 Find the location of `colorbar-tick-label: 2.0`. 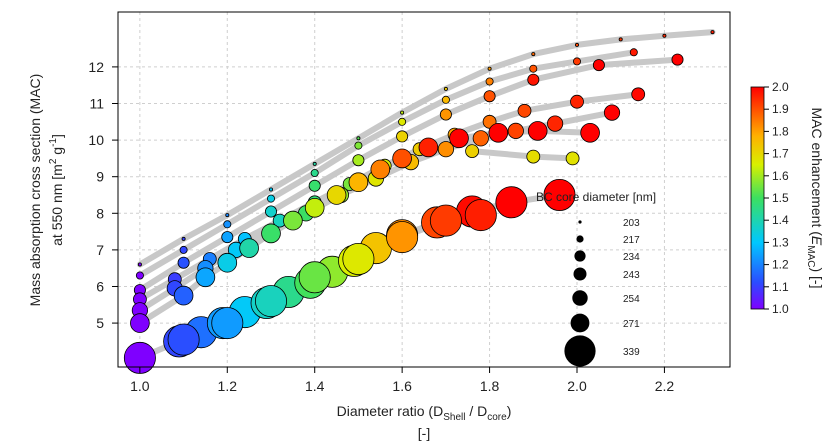

colorbar-tick-label: 2.0 is located at coordinates (780, 87).